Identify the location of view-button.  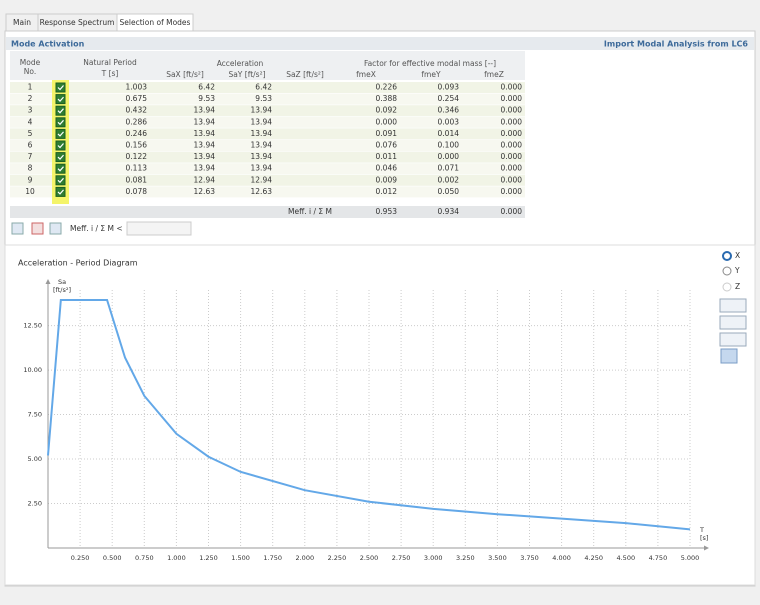
(733, 305).